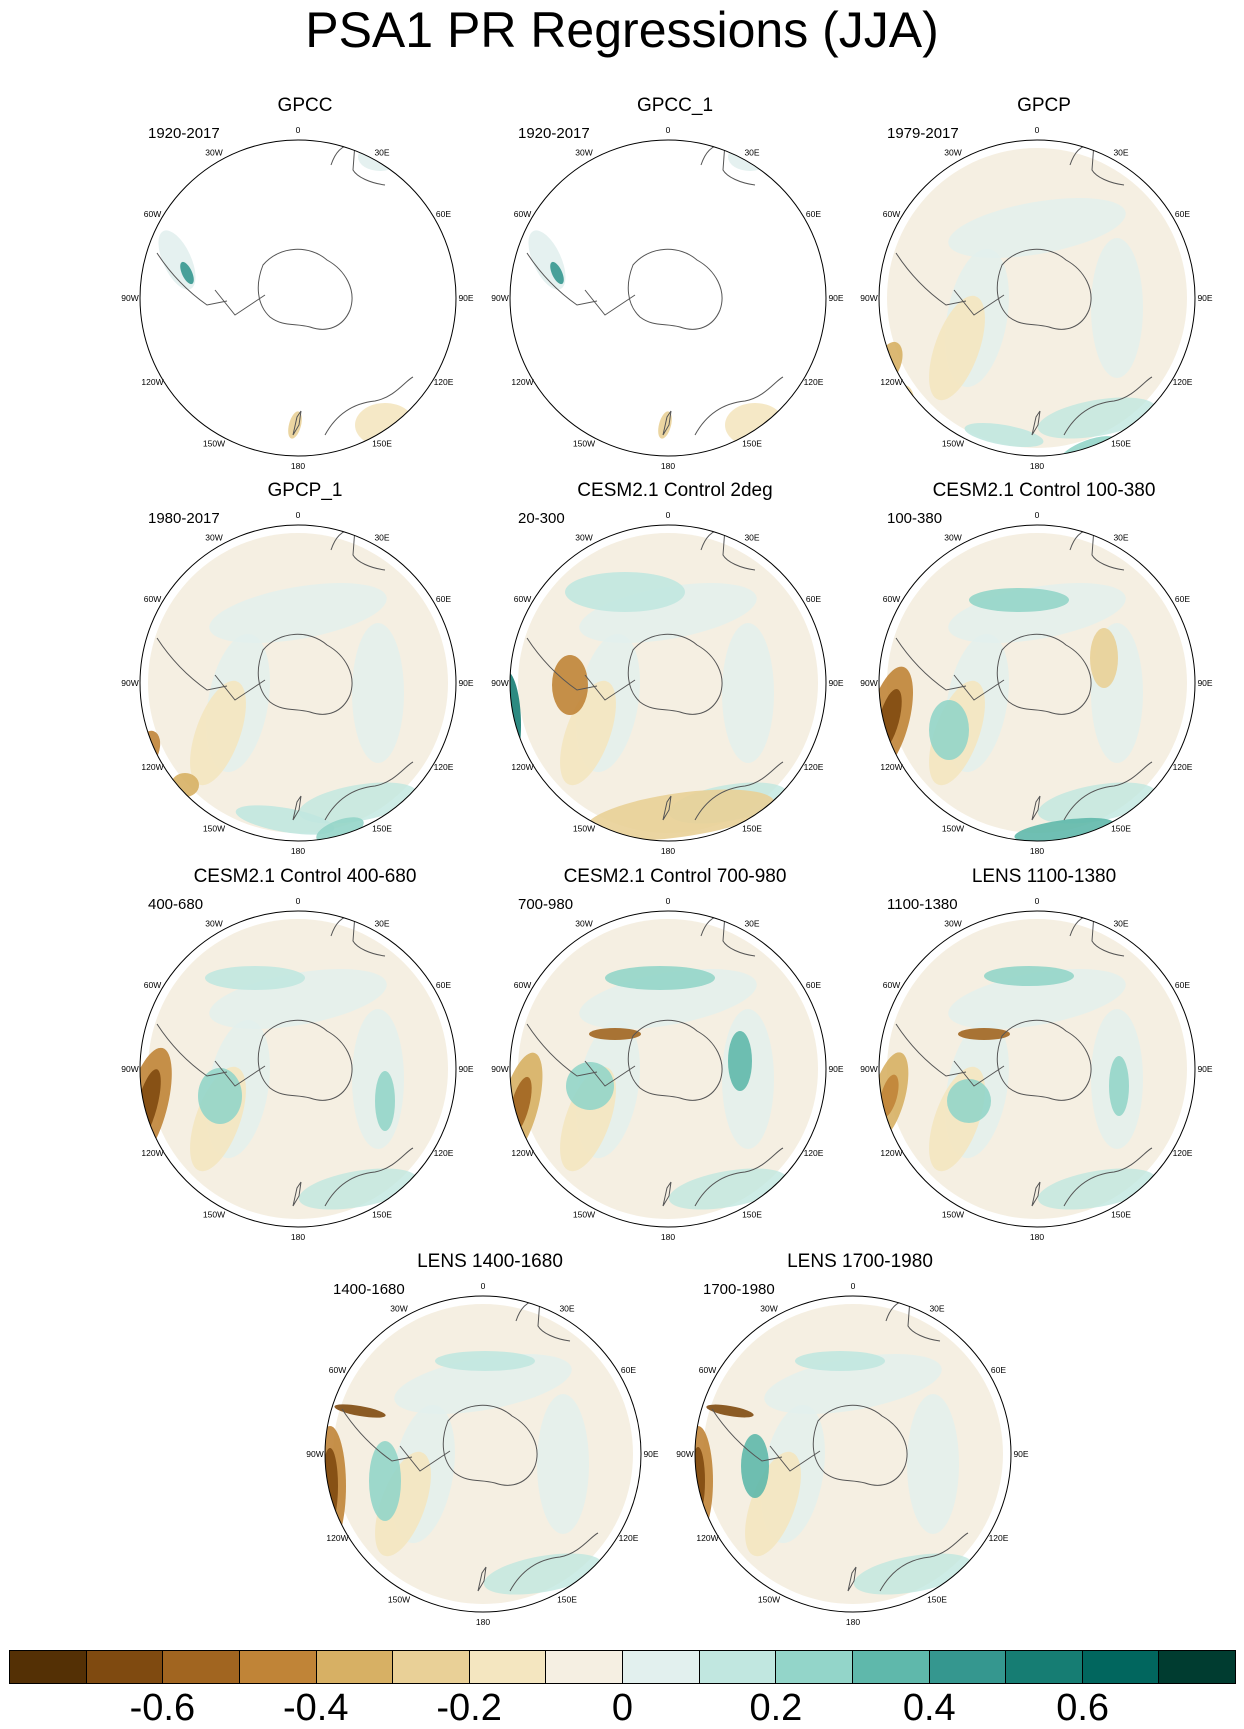  I want to click on colorbar-label: 0.2, so click(776, 1708).